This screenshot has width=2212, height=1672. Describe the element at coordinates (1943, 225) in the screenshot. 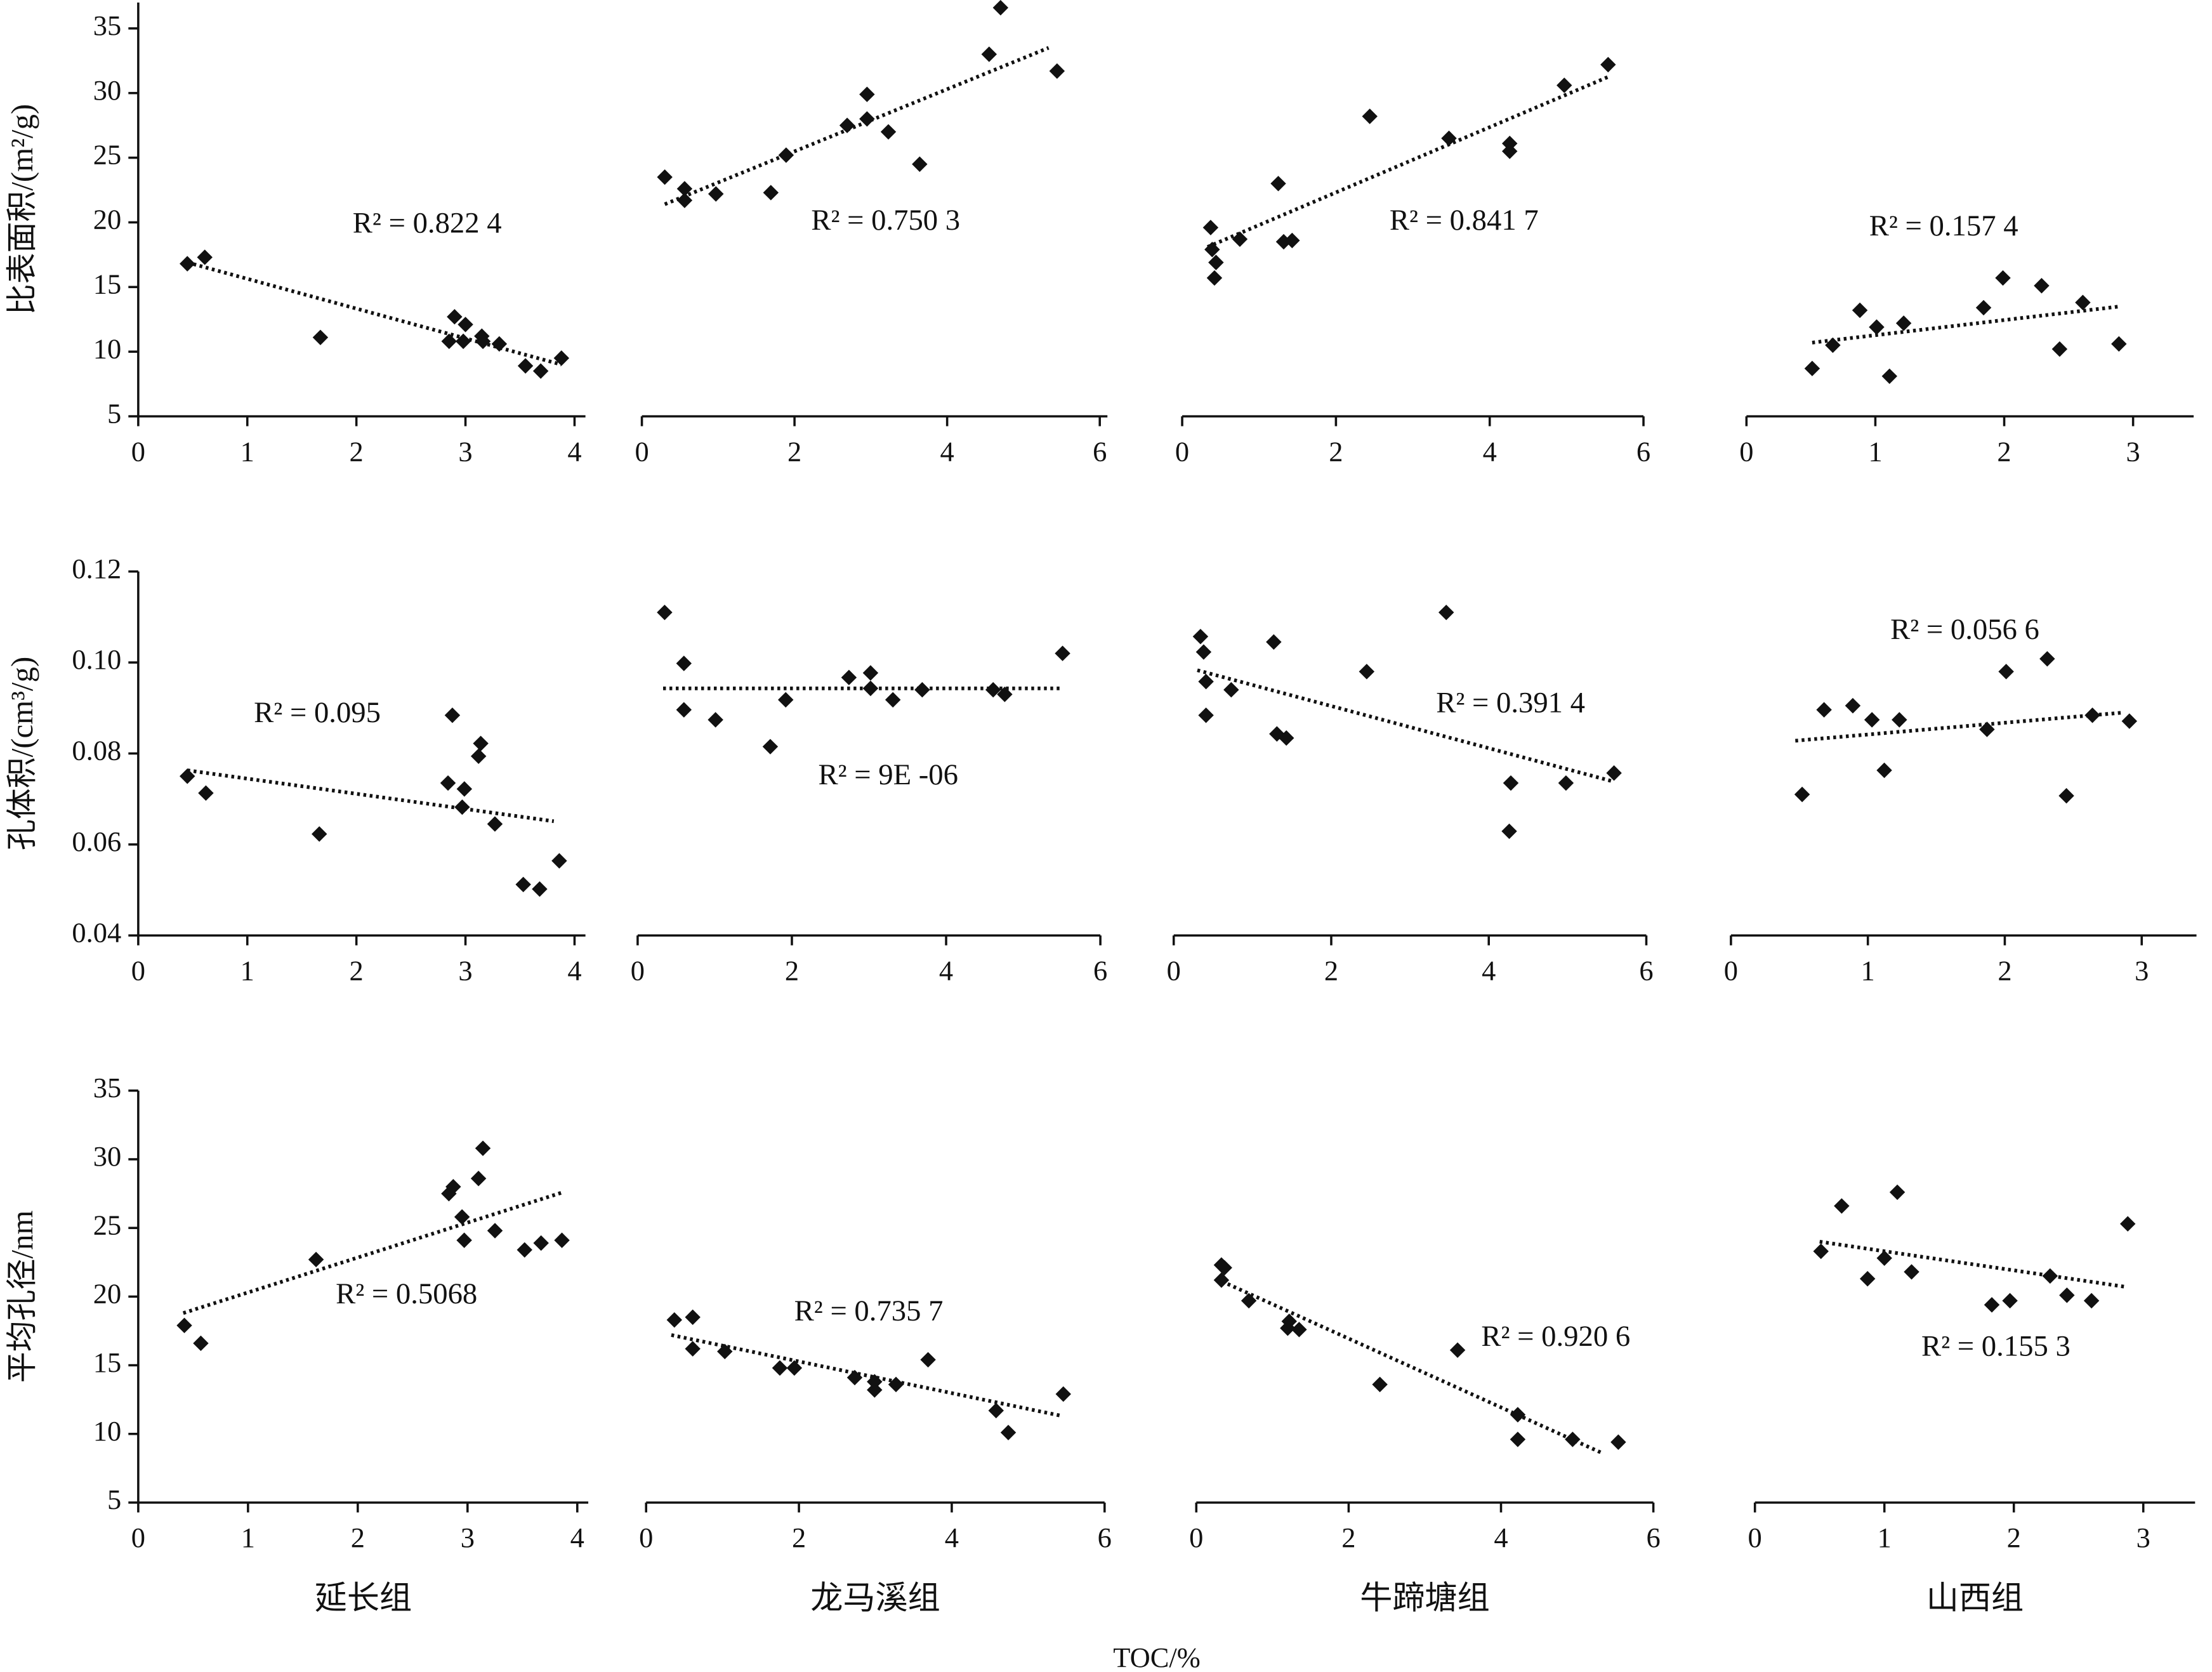

I see `r-squared: R² = 0.157 4` at that location.